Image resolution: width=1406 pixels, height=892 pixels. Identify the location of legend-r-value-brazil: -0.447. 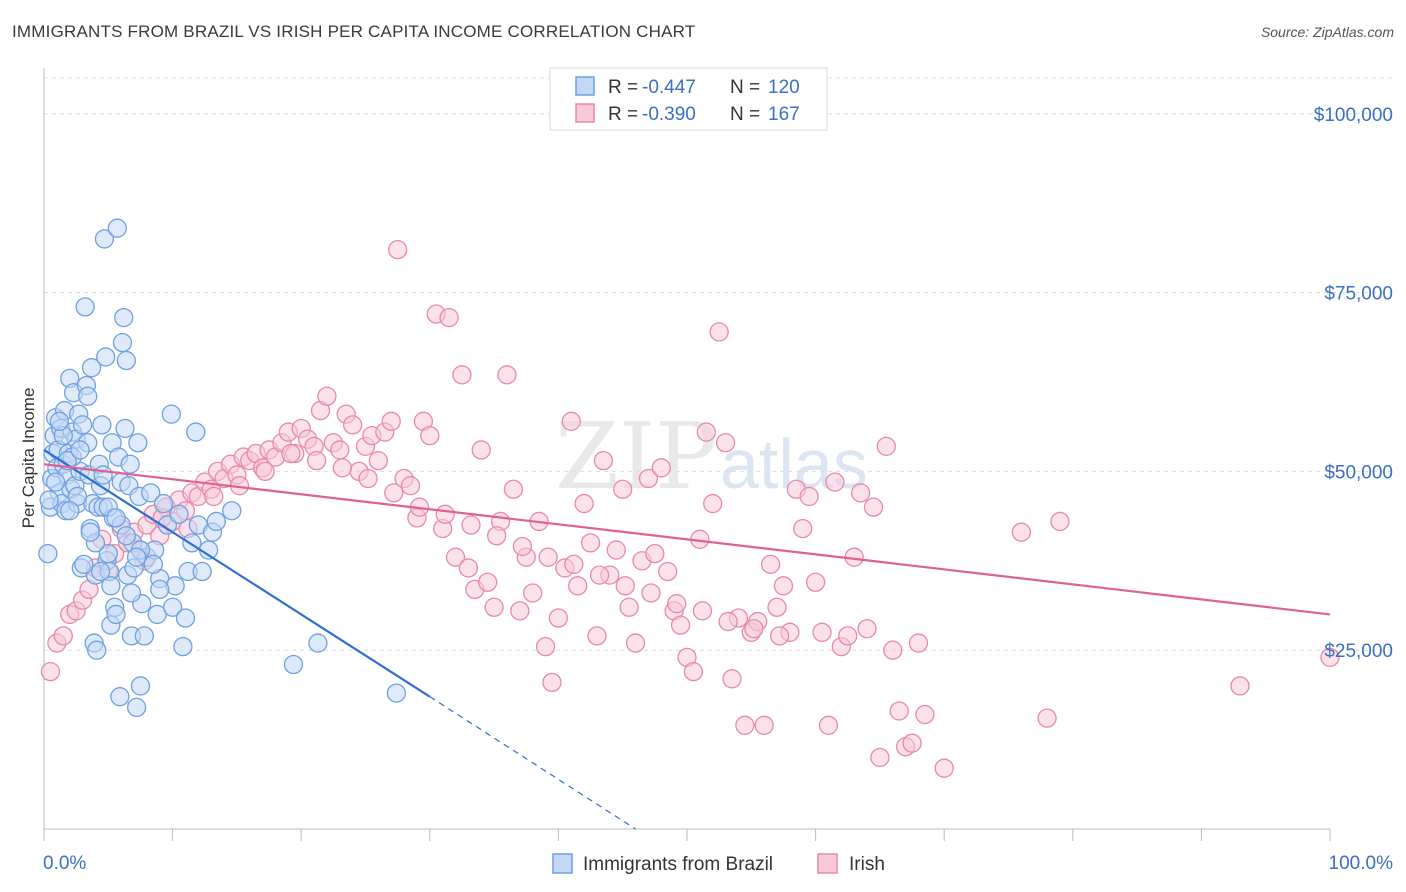
(669, 87).